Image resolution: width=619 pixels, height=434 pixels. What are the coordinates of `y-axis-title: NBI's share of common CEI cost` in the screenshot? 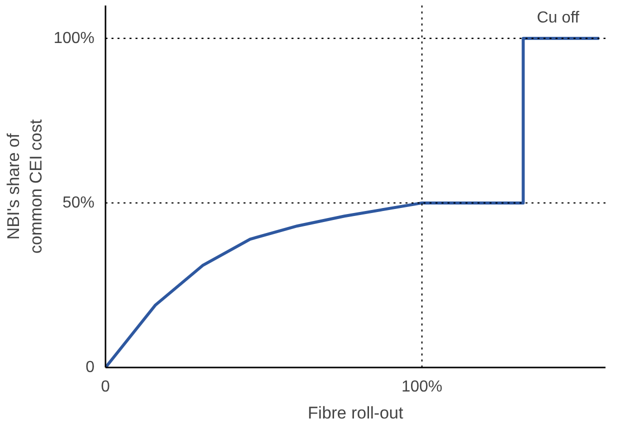 It's located at (25, 186).